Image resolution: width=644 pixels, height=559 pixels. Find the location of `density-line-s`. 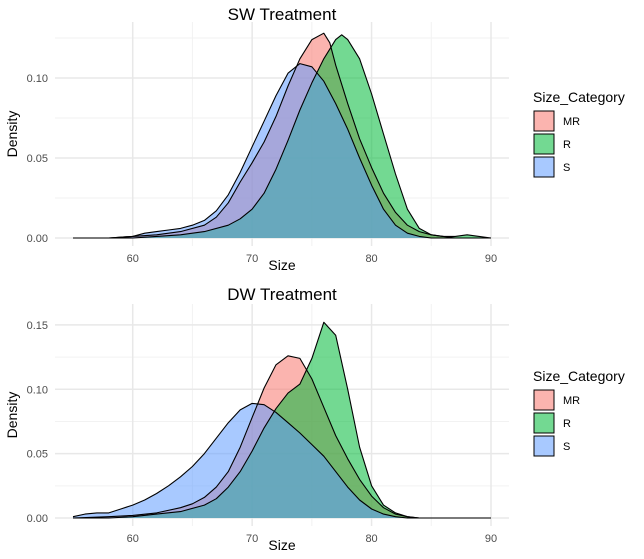

density-line-s is located at coordinates (281, 460).